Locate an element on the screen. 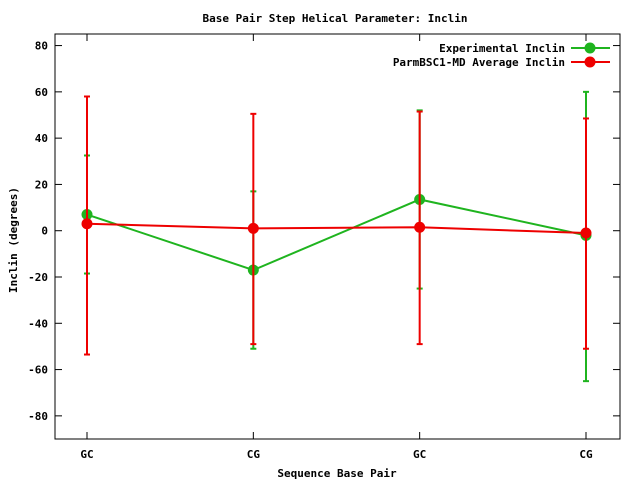 This screenshot has height=484, width=640. y-axis-label: Inclin (degrees) is located at coordinates (13, 240).